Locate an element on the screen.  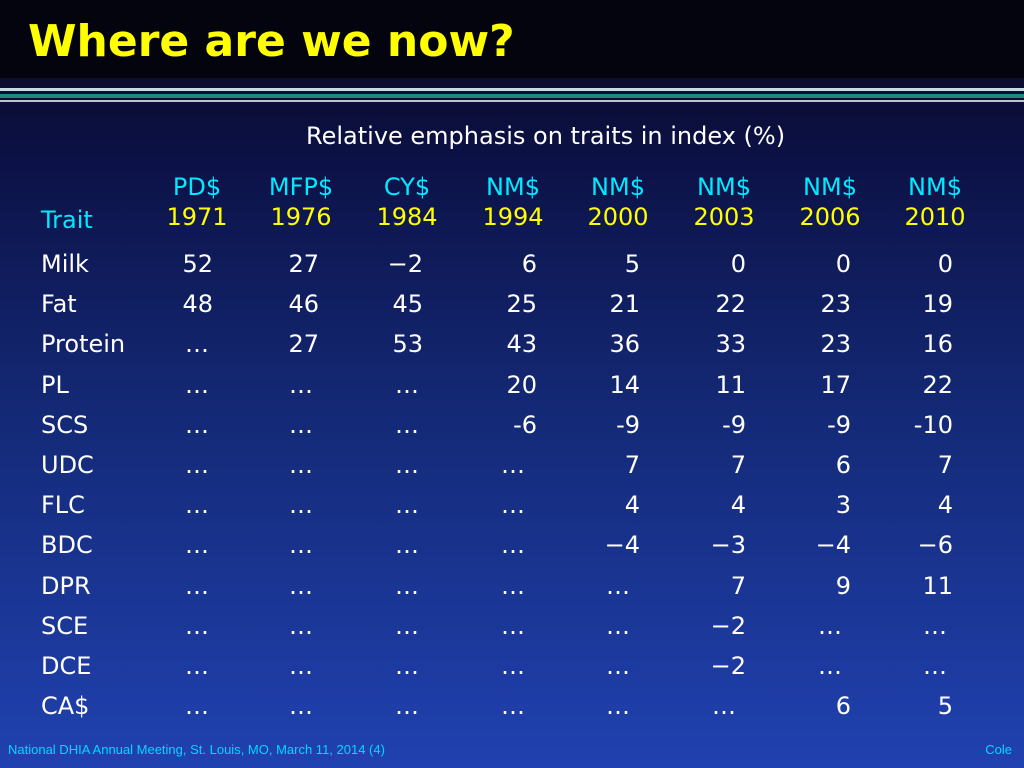
table-cell: −6 is located at coordinates (935, 545).